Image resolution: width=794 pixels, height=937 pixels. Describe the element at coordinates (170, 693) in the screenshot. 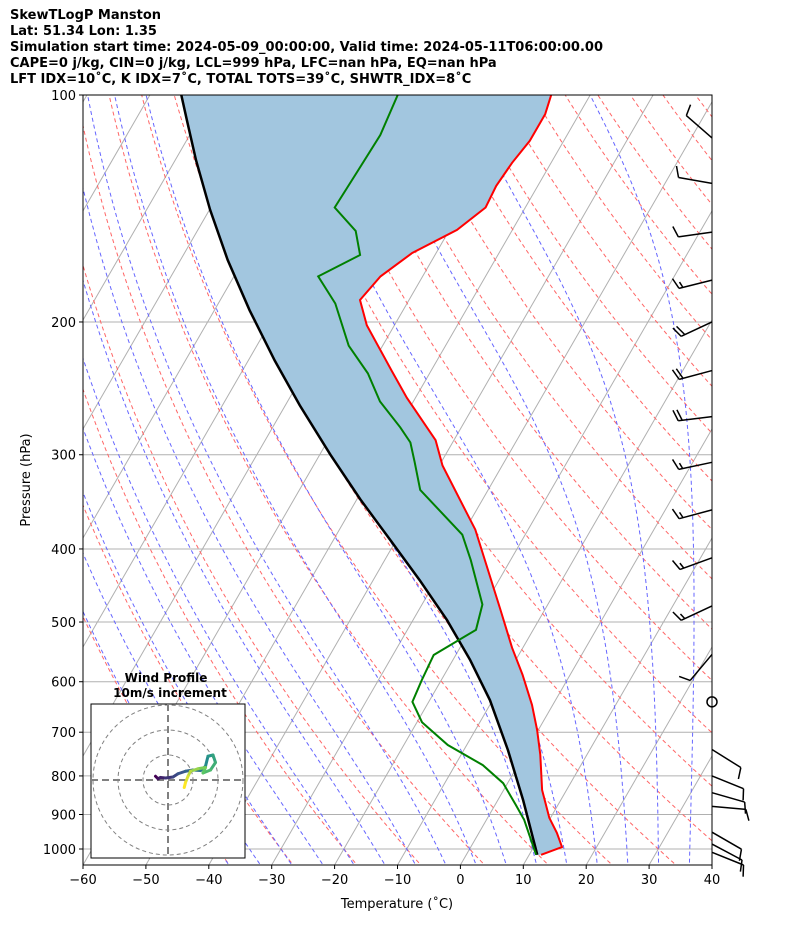

I see `hodograph-subtitle: 10m/s increment` at that location.